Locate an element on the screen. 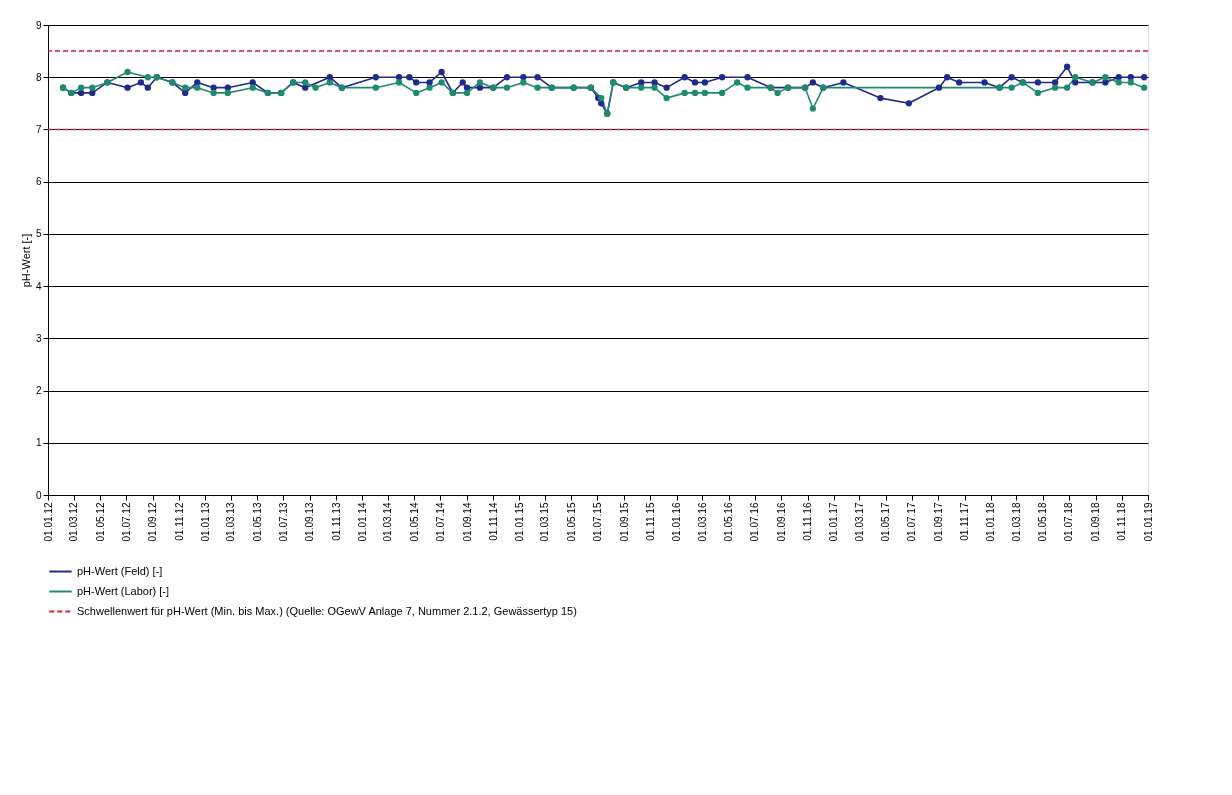 The height and width of the screenshot is (795, 1232). legend-label: pH-Wert (Feld) [-] is located at coordinates (120, 570).